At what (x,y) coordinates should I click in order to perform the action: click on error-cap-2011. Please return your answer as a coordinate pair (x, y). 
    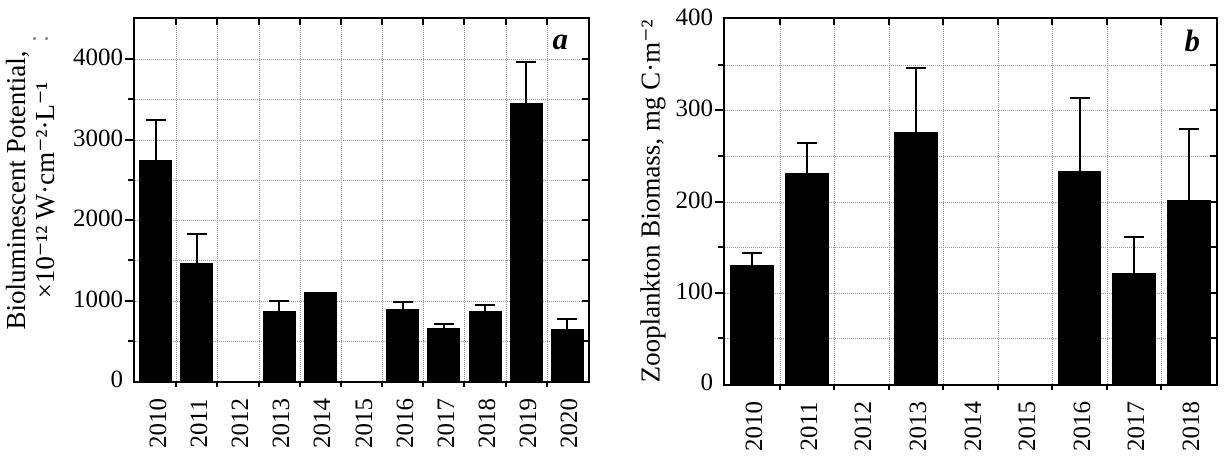
    Looking at the image, I should click on (196, 233).